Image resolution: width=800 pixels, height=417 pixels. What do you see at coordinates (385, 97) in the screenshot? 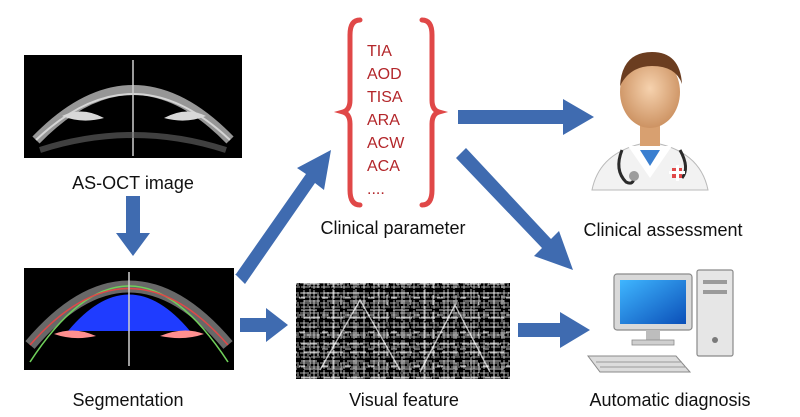
I see `parameter-item: TISA` at bounding box center [385, 97].